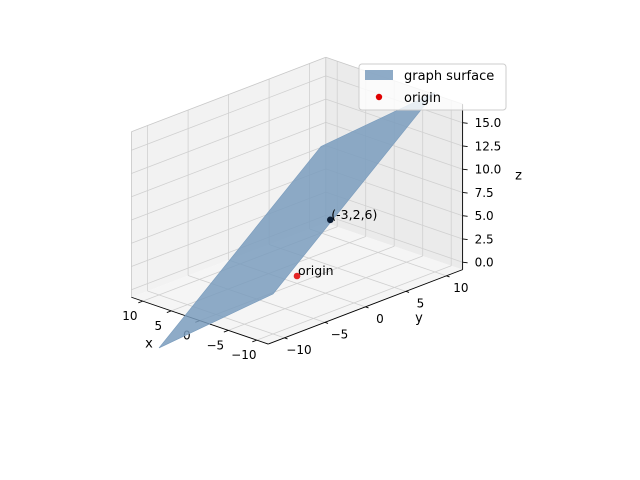  What do you see at coordinates (215, 345) in the screenshot?
I see `x-tick-label-3: −5` at bounding box center [215, 345].